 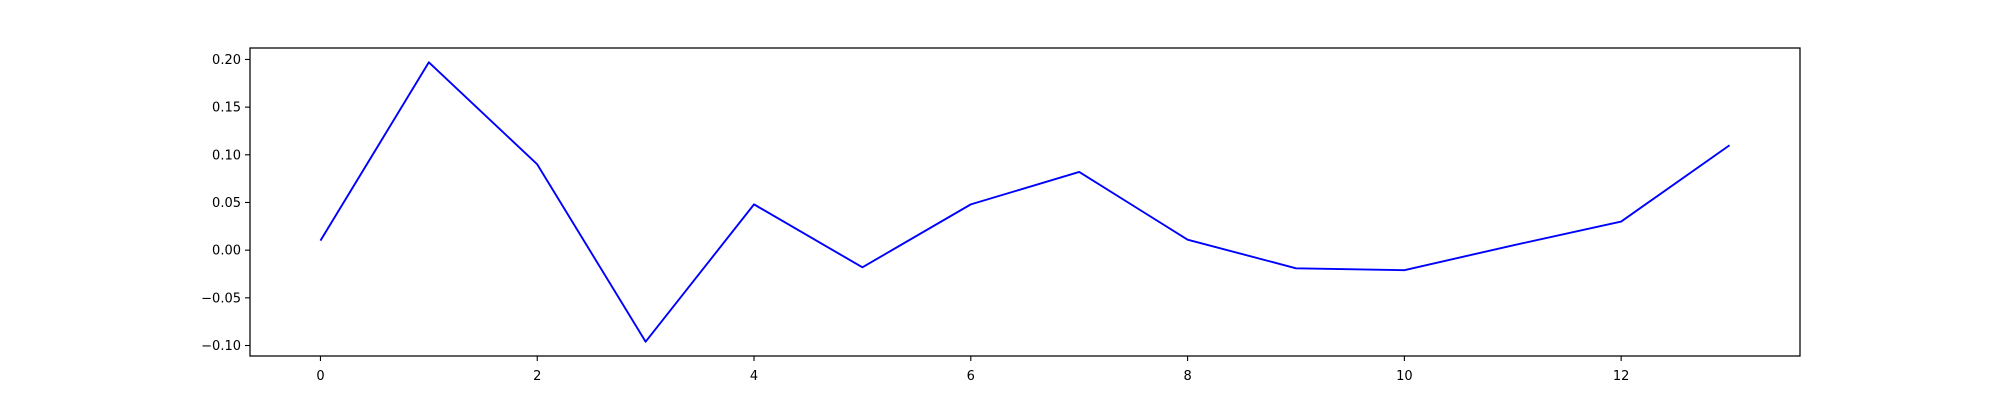 I want to click on x-tick-label: 2, so click(x=537, y=376).